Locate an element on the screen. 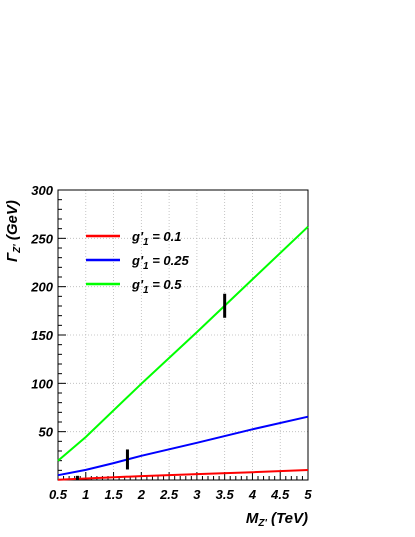 The width and height of the screenshot is (415, 537). y-tick-label: 300 is located at coordinates (42, 190).